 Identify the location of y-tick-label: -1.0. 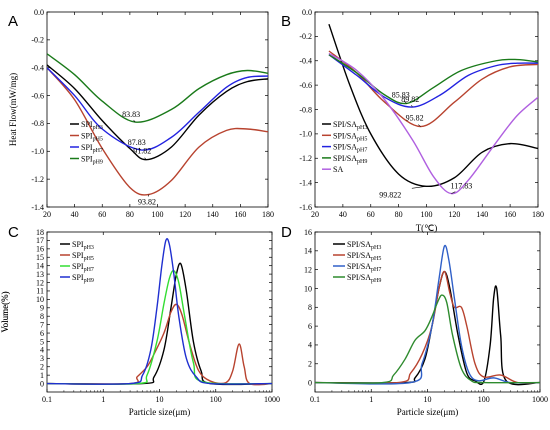
(305, 134).